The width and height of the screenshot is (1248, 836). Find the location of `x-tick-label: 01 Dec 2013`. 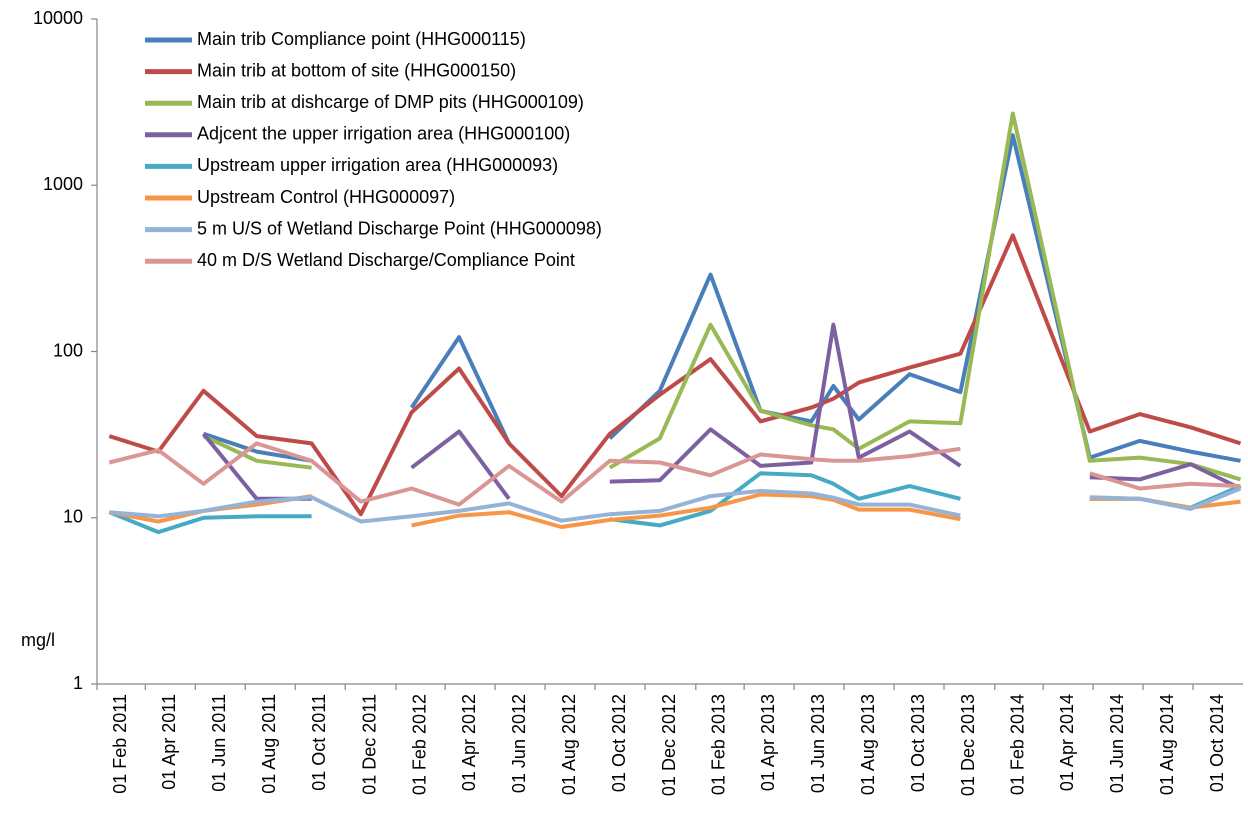

x-tick-label: 01 Dec 2013 is located at coordinates (968, 745).